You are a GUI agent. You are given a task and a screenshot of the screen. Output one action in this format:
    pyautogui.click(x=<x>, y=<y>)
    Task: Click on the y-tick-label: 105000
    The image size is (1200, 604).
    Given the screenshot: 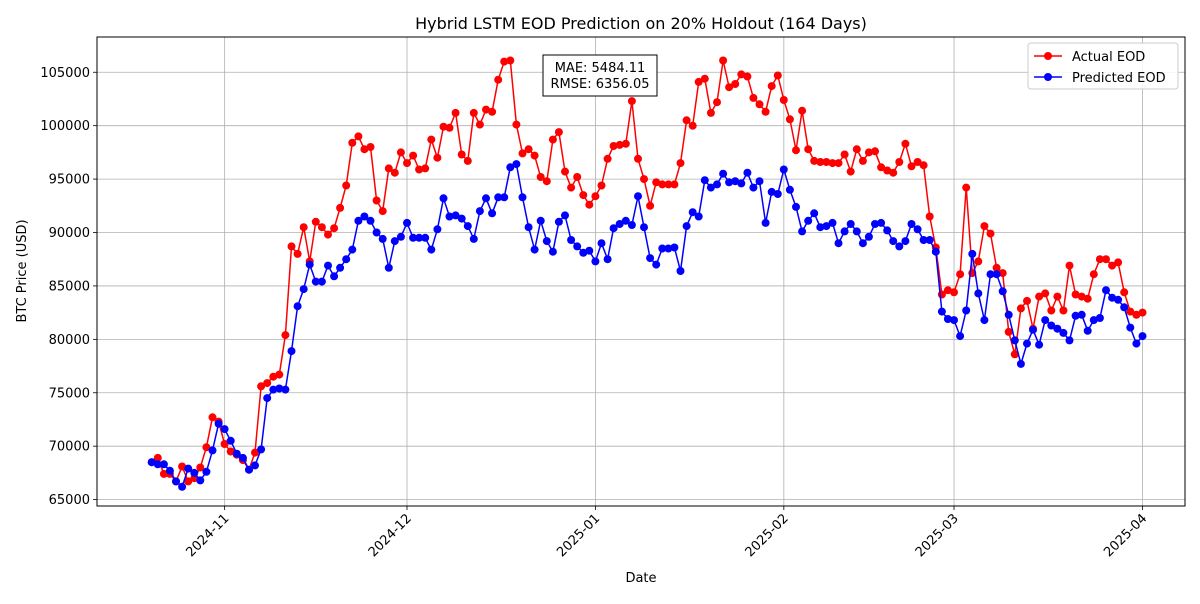 What is the action you would take?
    pyautogui.click(x=65, y=73)
    